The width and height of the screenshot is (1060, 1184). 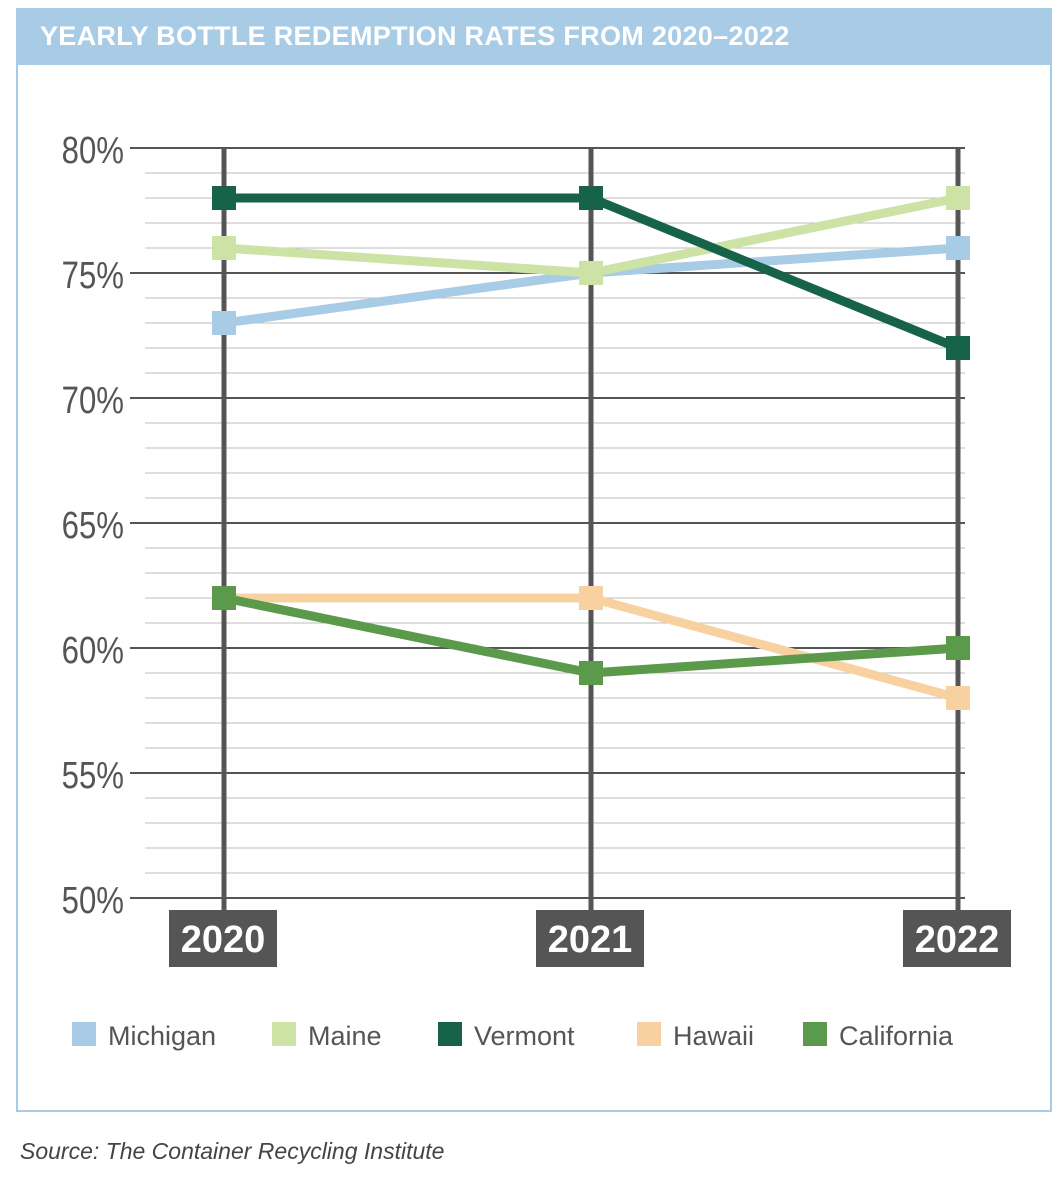 I want to click on y-axis-ticks: 80% 75% 70% 65% 60% 55% 50%, so click(x=93, y=526).